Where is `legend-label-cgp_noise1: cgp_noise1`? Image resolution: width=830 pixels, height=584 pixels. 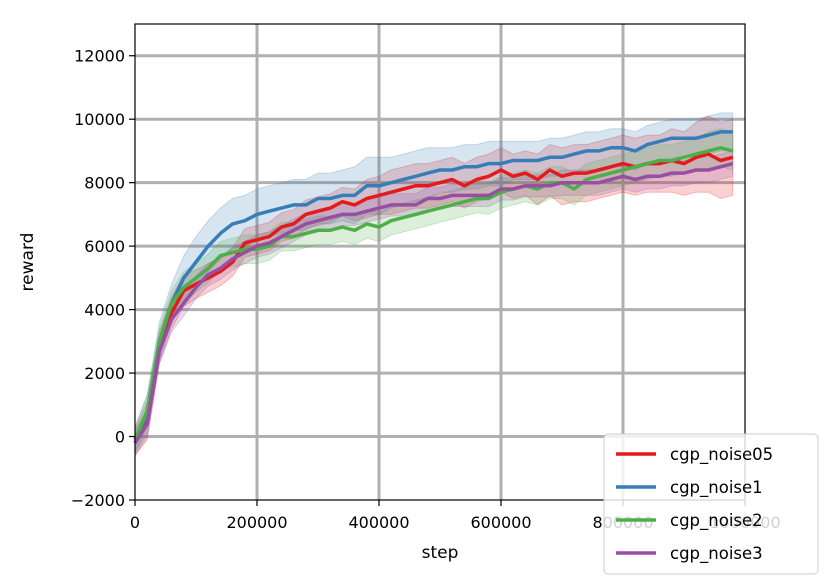
legend-label-cgp_noise1: cgp_noise1 is located at coordinates (716, 488).